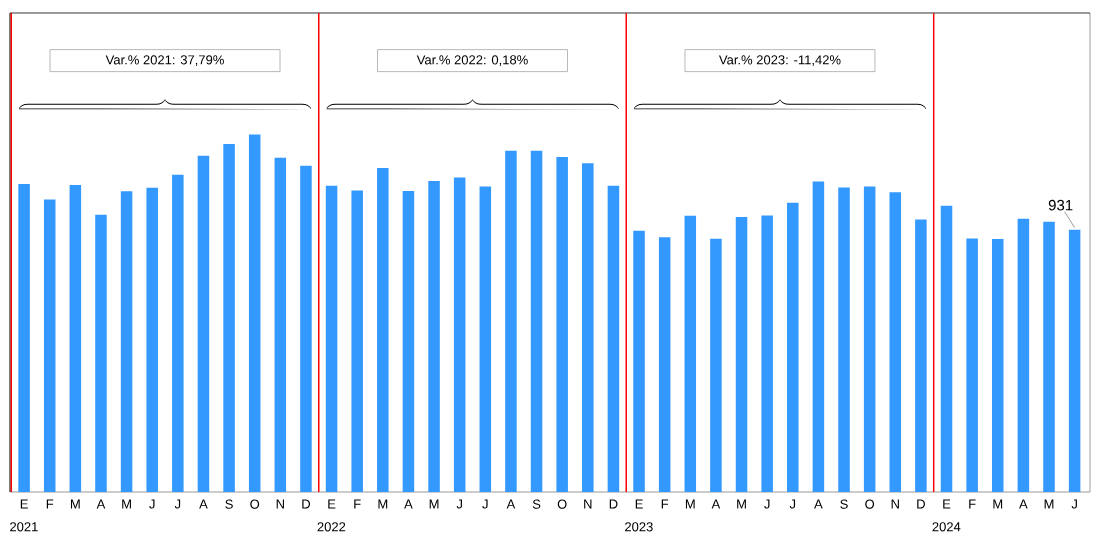  I want to click on annotation: Var.% 2022: 0,18%, so click(472, 60).